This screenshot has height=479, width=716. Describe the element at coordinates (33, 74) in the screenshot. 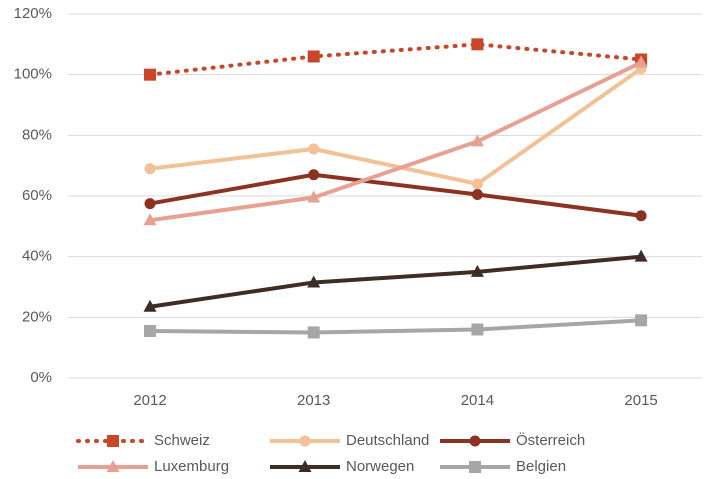

I see `y-tick-label: 100%` at that location.